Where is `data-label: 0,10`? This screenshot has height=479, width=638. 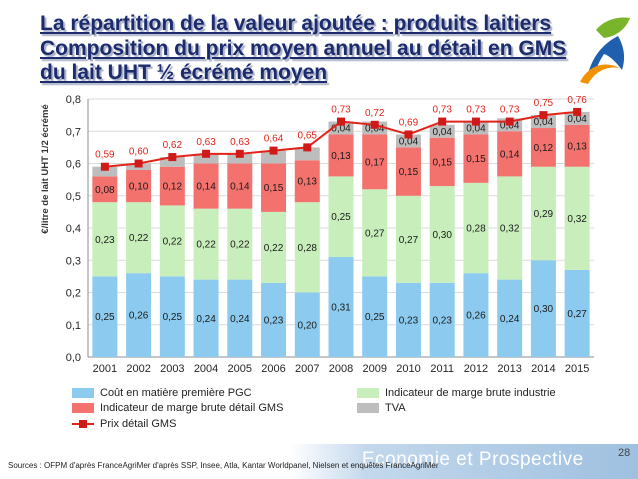 data-label: 0,10 is located at coordinates (139, 187).